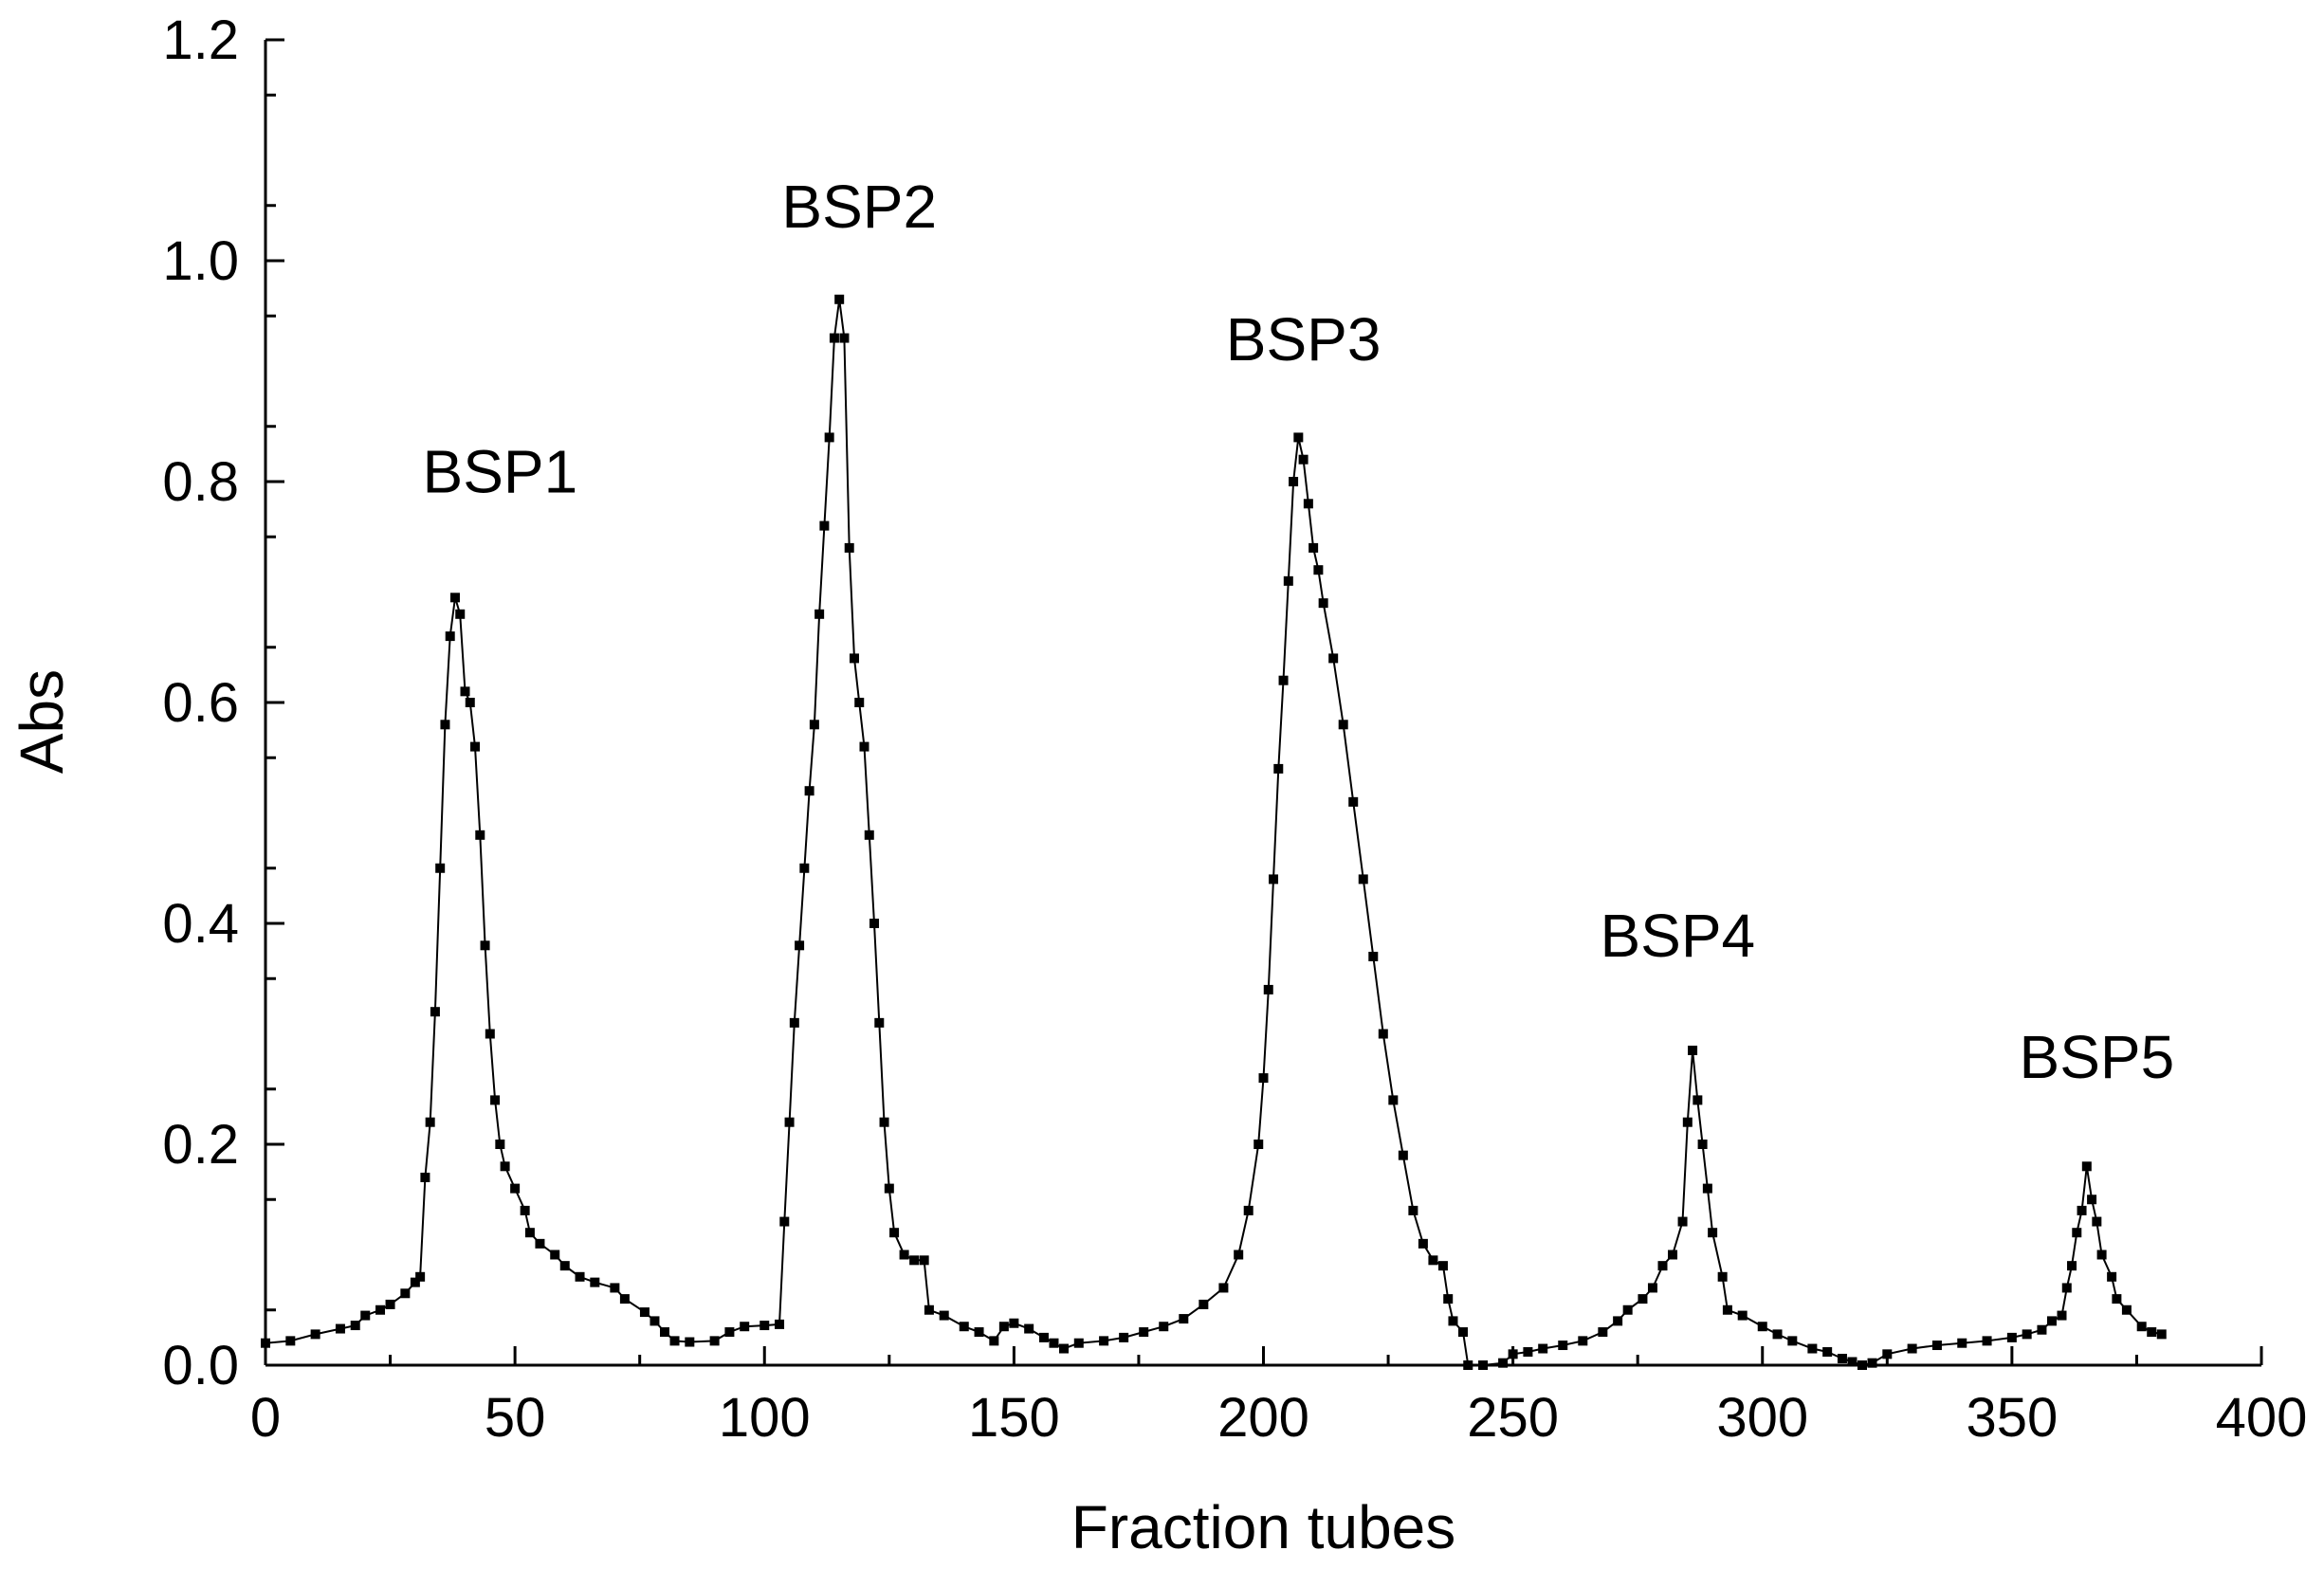 The height and width of the screenshot is (1569, 2324). Describe the element at coordinates (265, 1418) in the screenshot. I see `x-tick-label: 0` at that location.